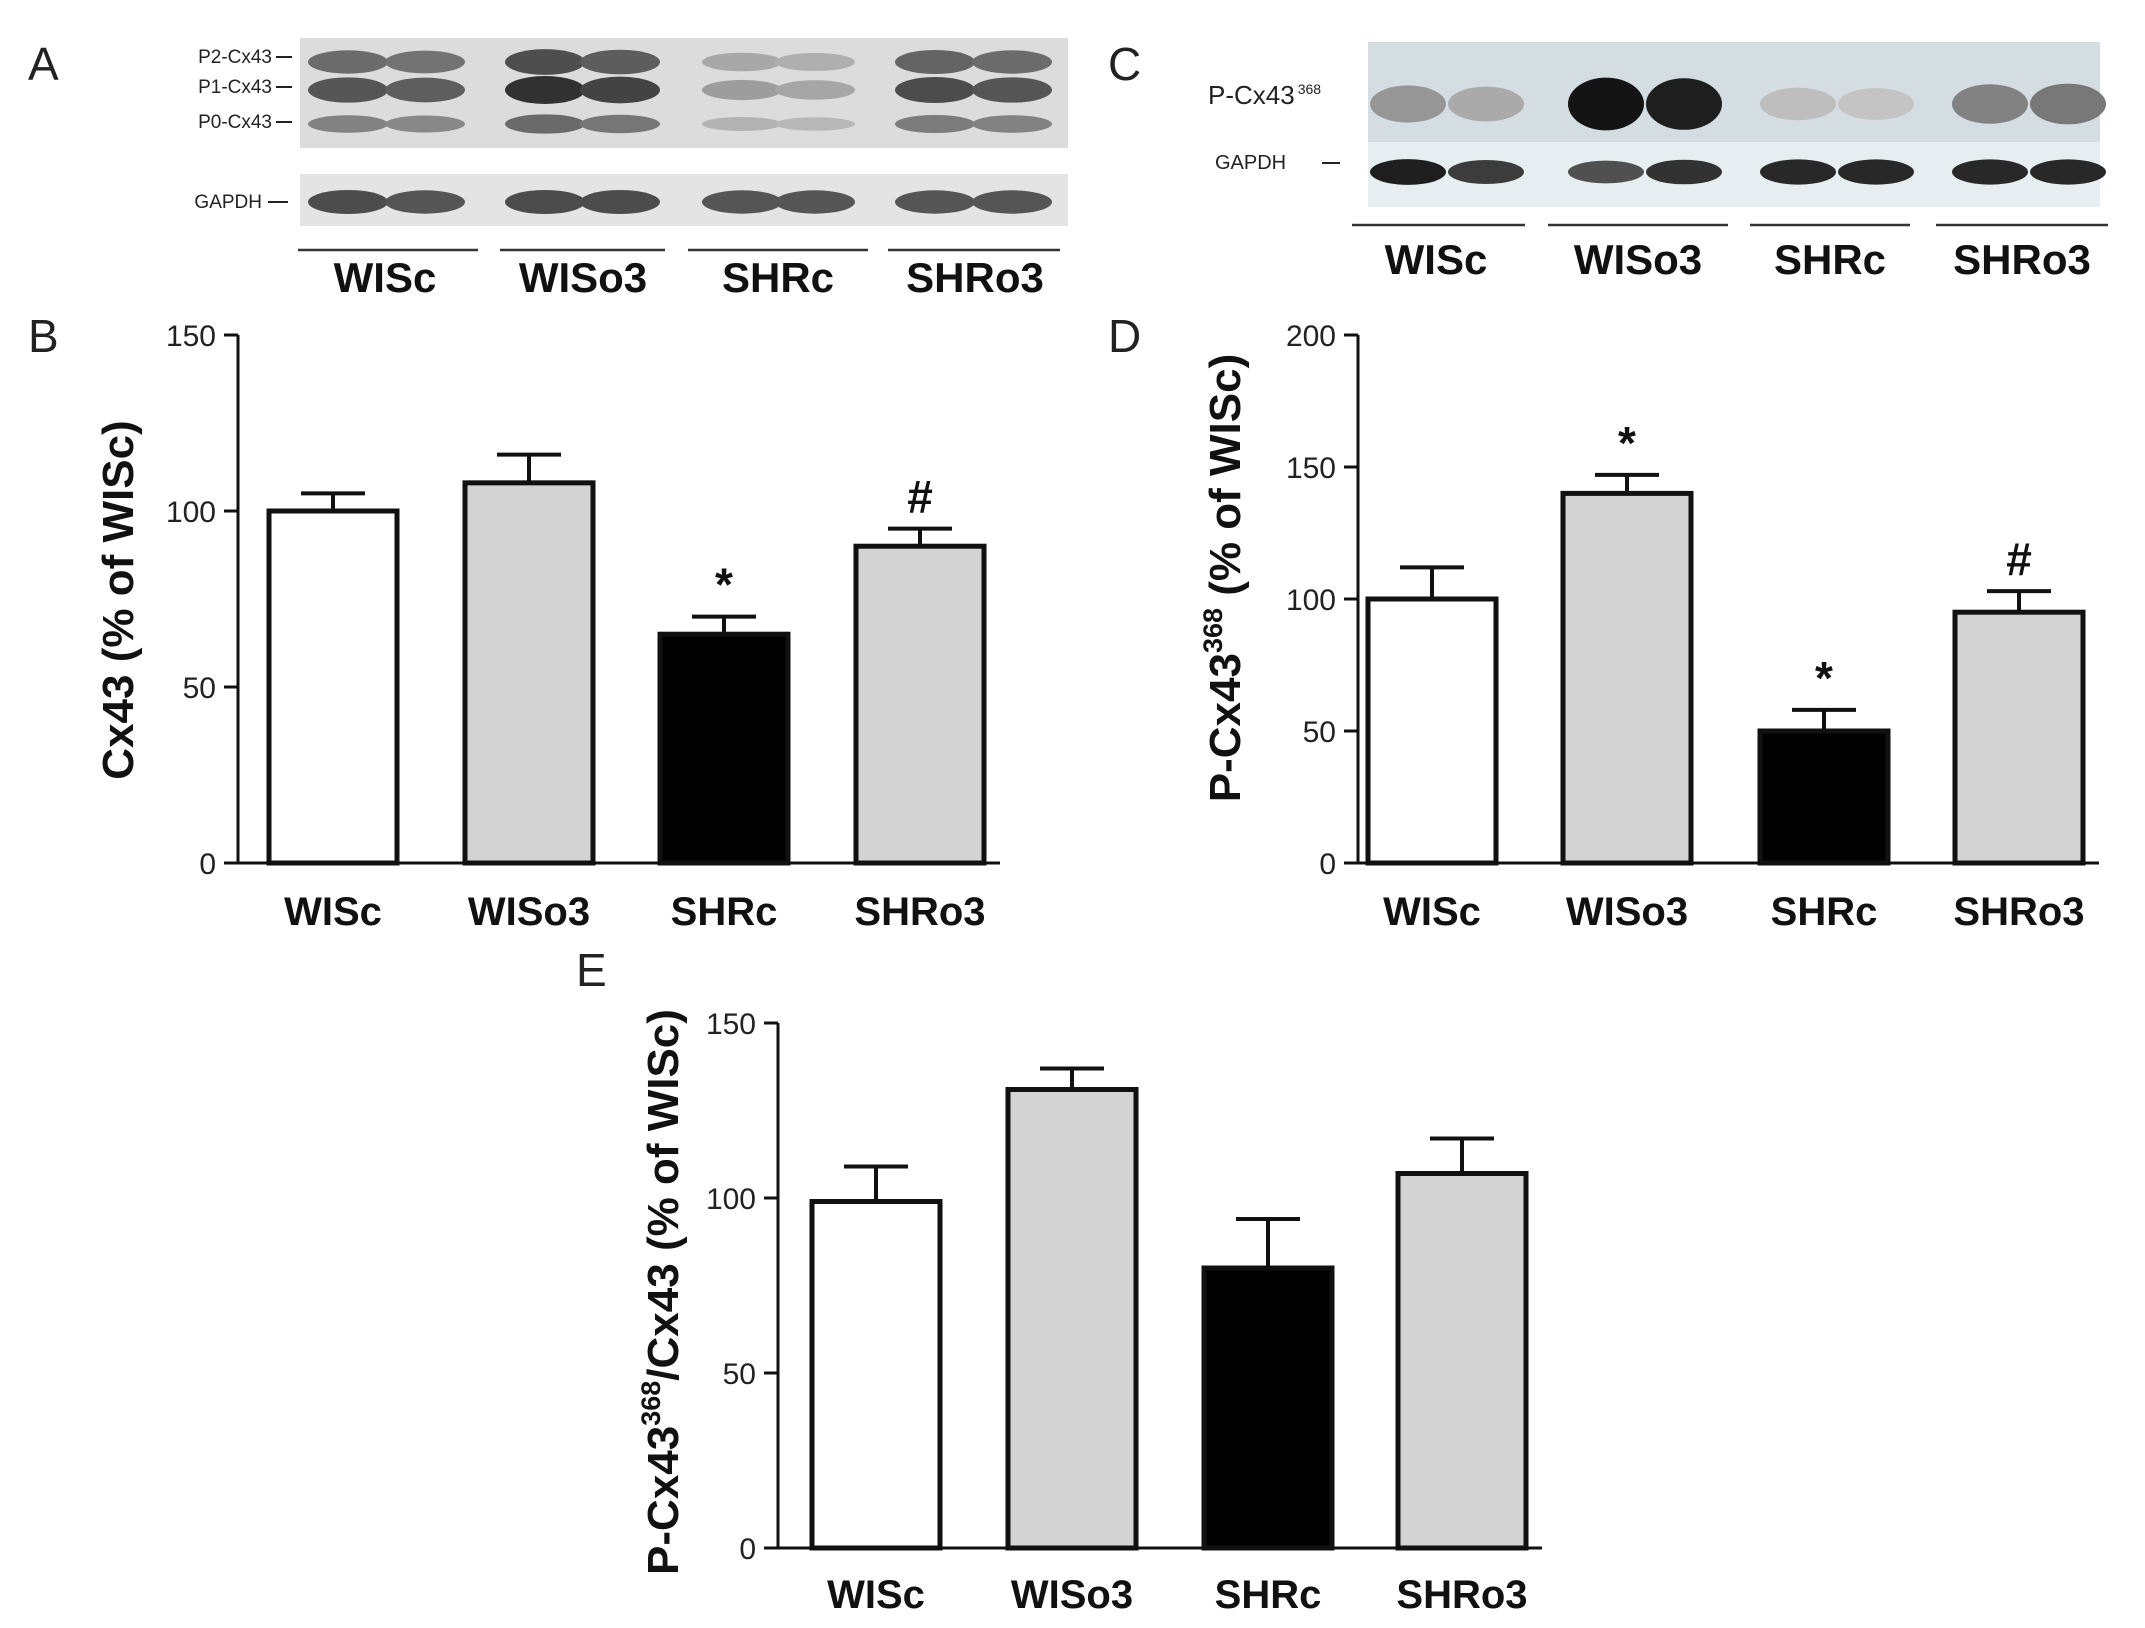 This screenshot has width=2145, height=1628. I want to click on y-tick-label: 200, so click(1311, 336).